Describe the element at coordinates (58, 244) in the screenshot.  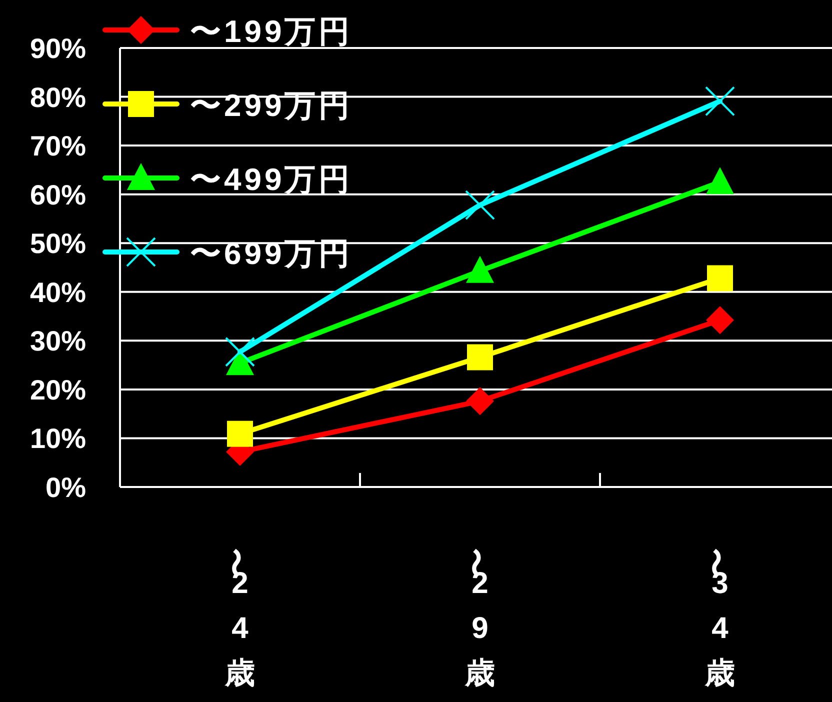
I see `y-tick-label: 50%` at that location.